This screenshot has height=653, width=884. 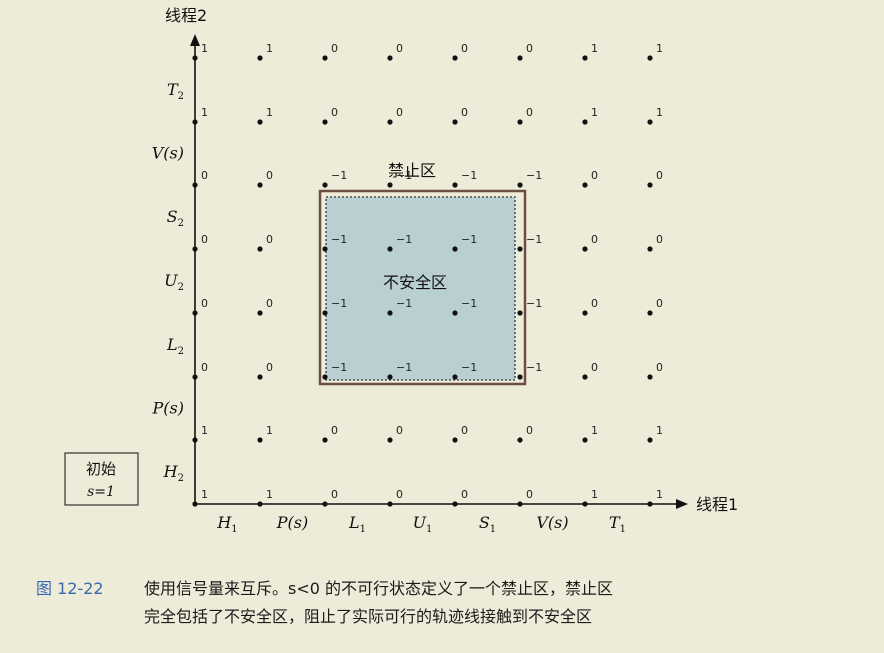 What do you see at coordinates (195, 40) in the screenshot?
I see `y-axis-arrow` at bounding box center [195, 40].